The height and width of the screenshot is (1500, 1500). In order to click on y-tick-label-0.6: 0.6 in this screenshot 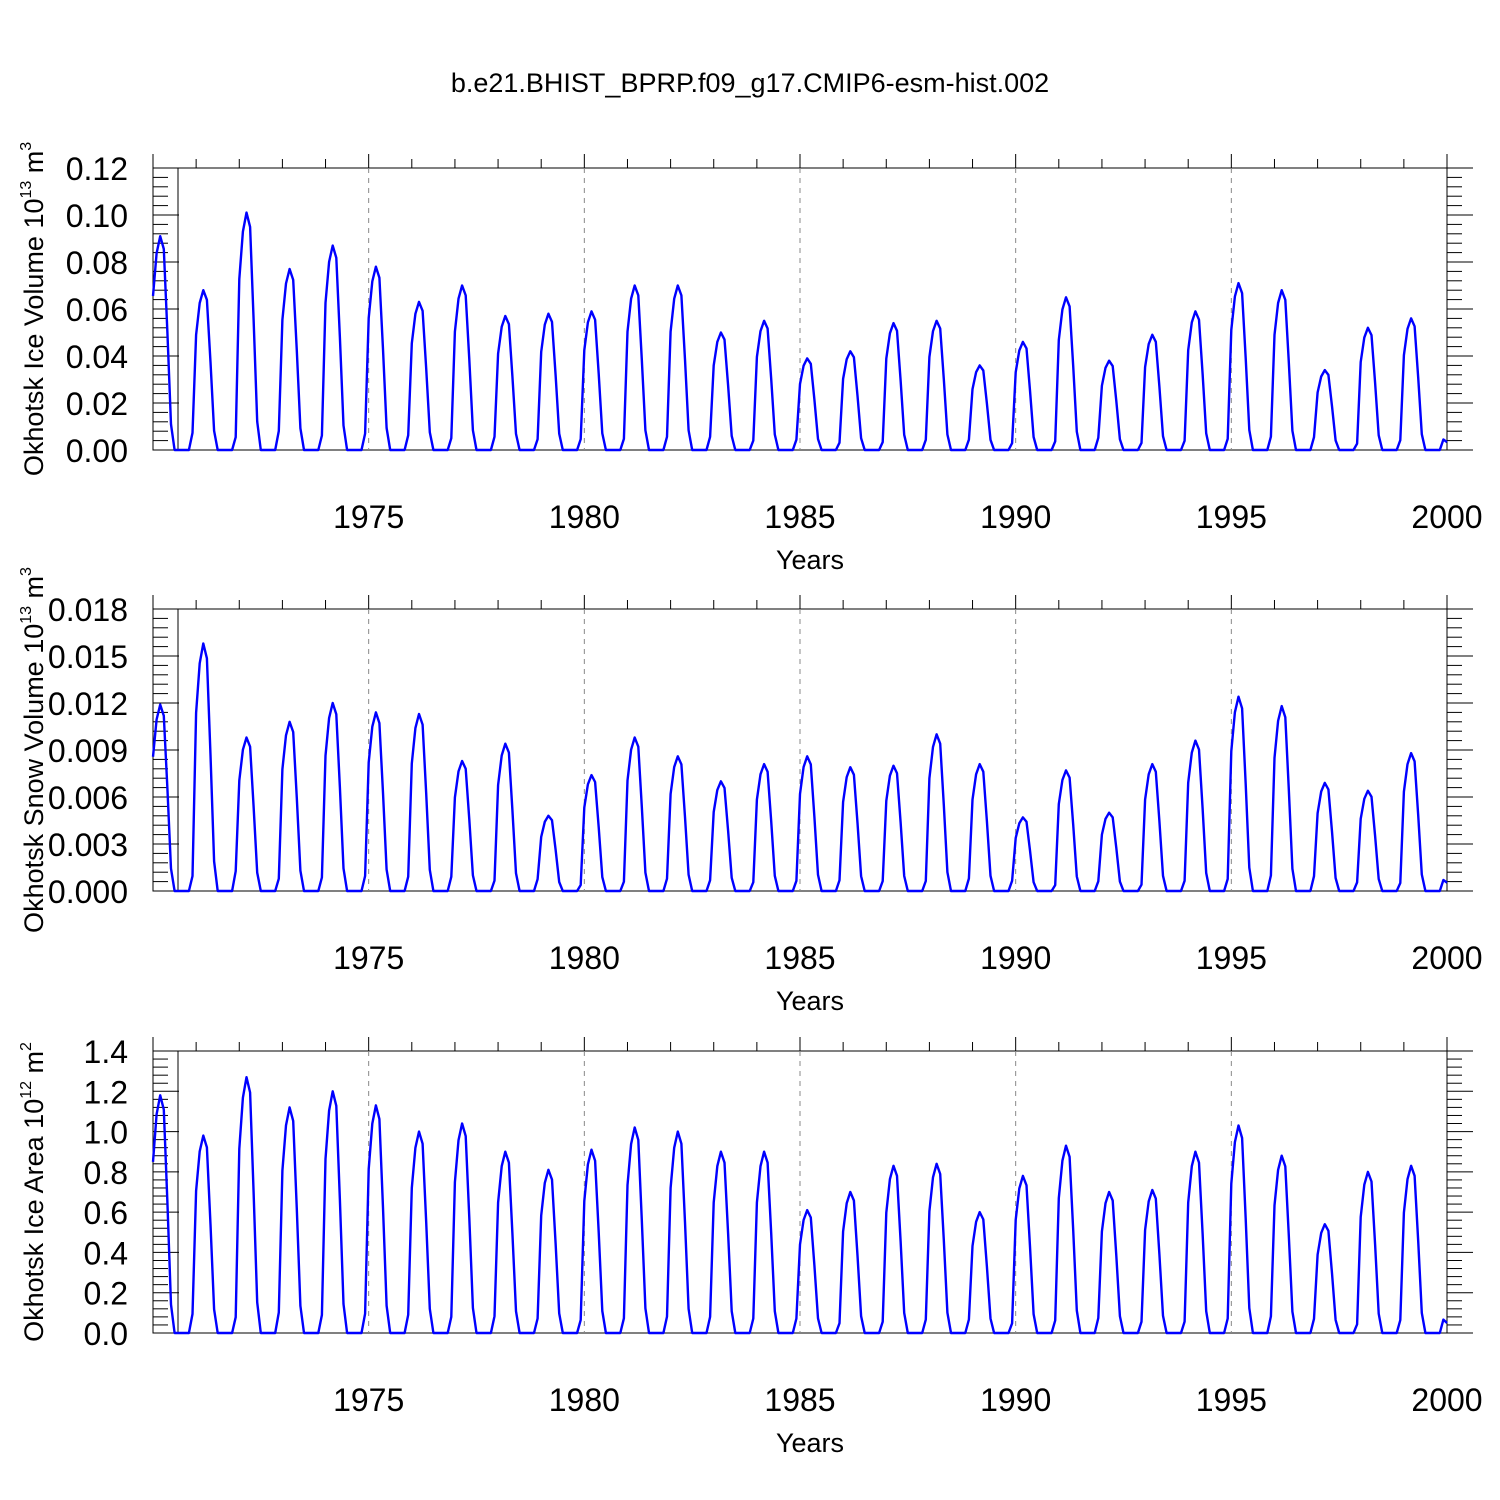, I will do `click(106, 1213)`.